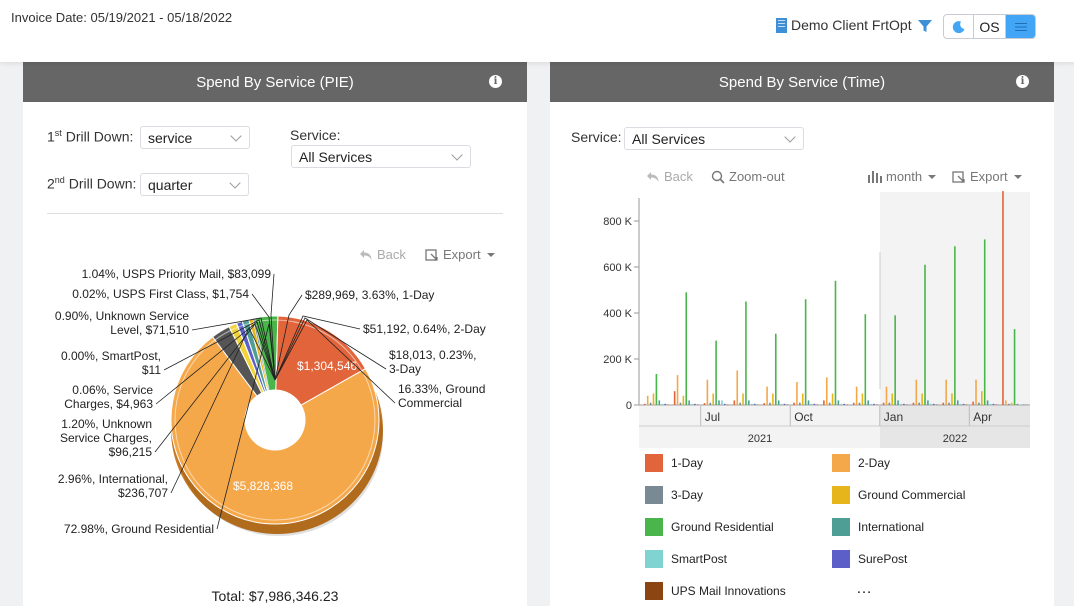 The image size is (1074, 606). Describe the element at coordinates (709, 527) in the screenshot. I see `legend-item: Ground Residential` at that location.